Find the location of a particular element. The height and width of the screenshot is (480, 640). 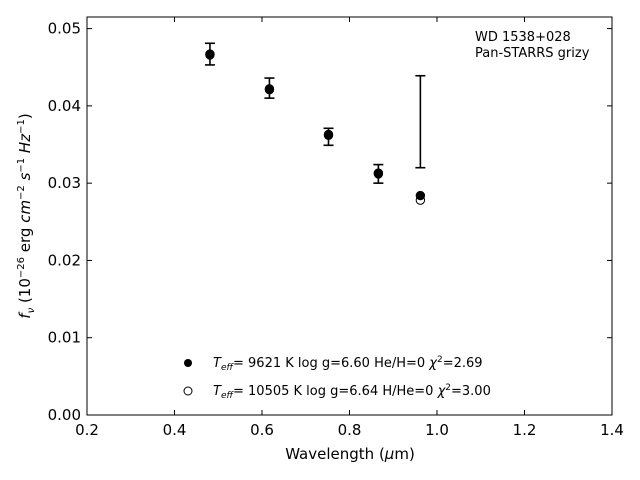

y-tick-label: 0.05 is located at coordinates (64, 29).